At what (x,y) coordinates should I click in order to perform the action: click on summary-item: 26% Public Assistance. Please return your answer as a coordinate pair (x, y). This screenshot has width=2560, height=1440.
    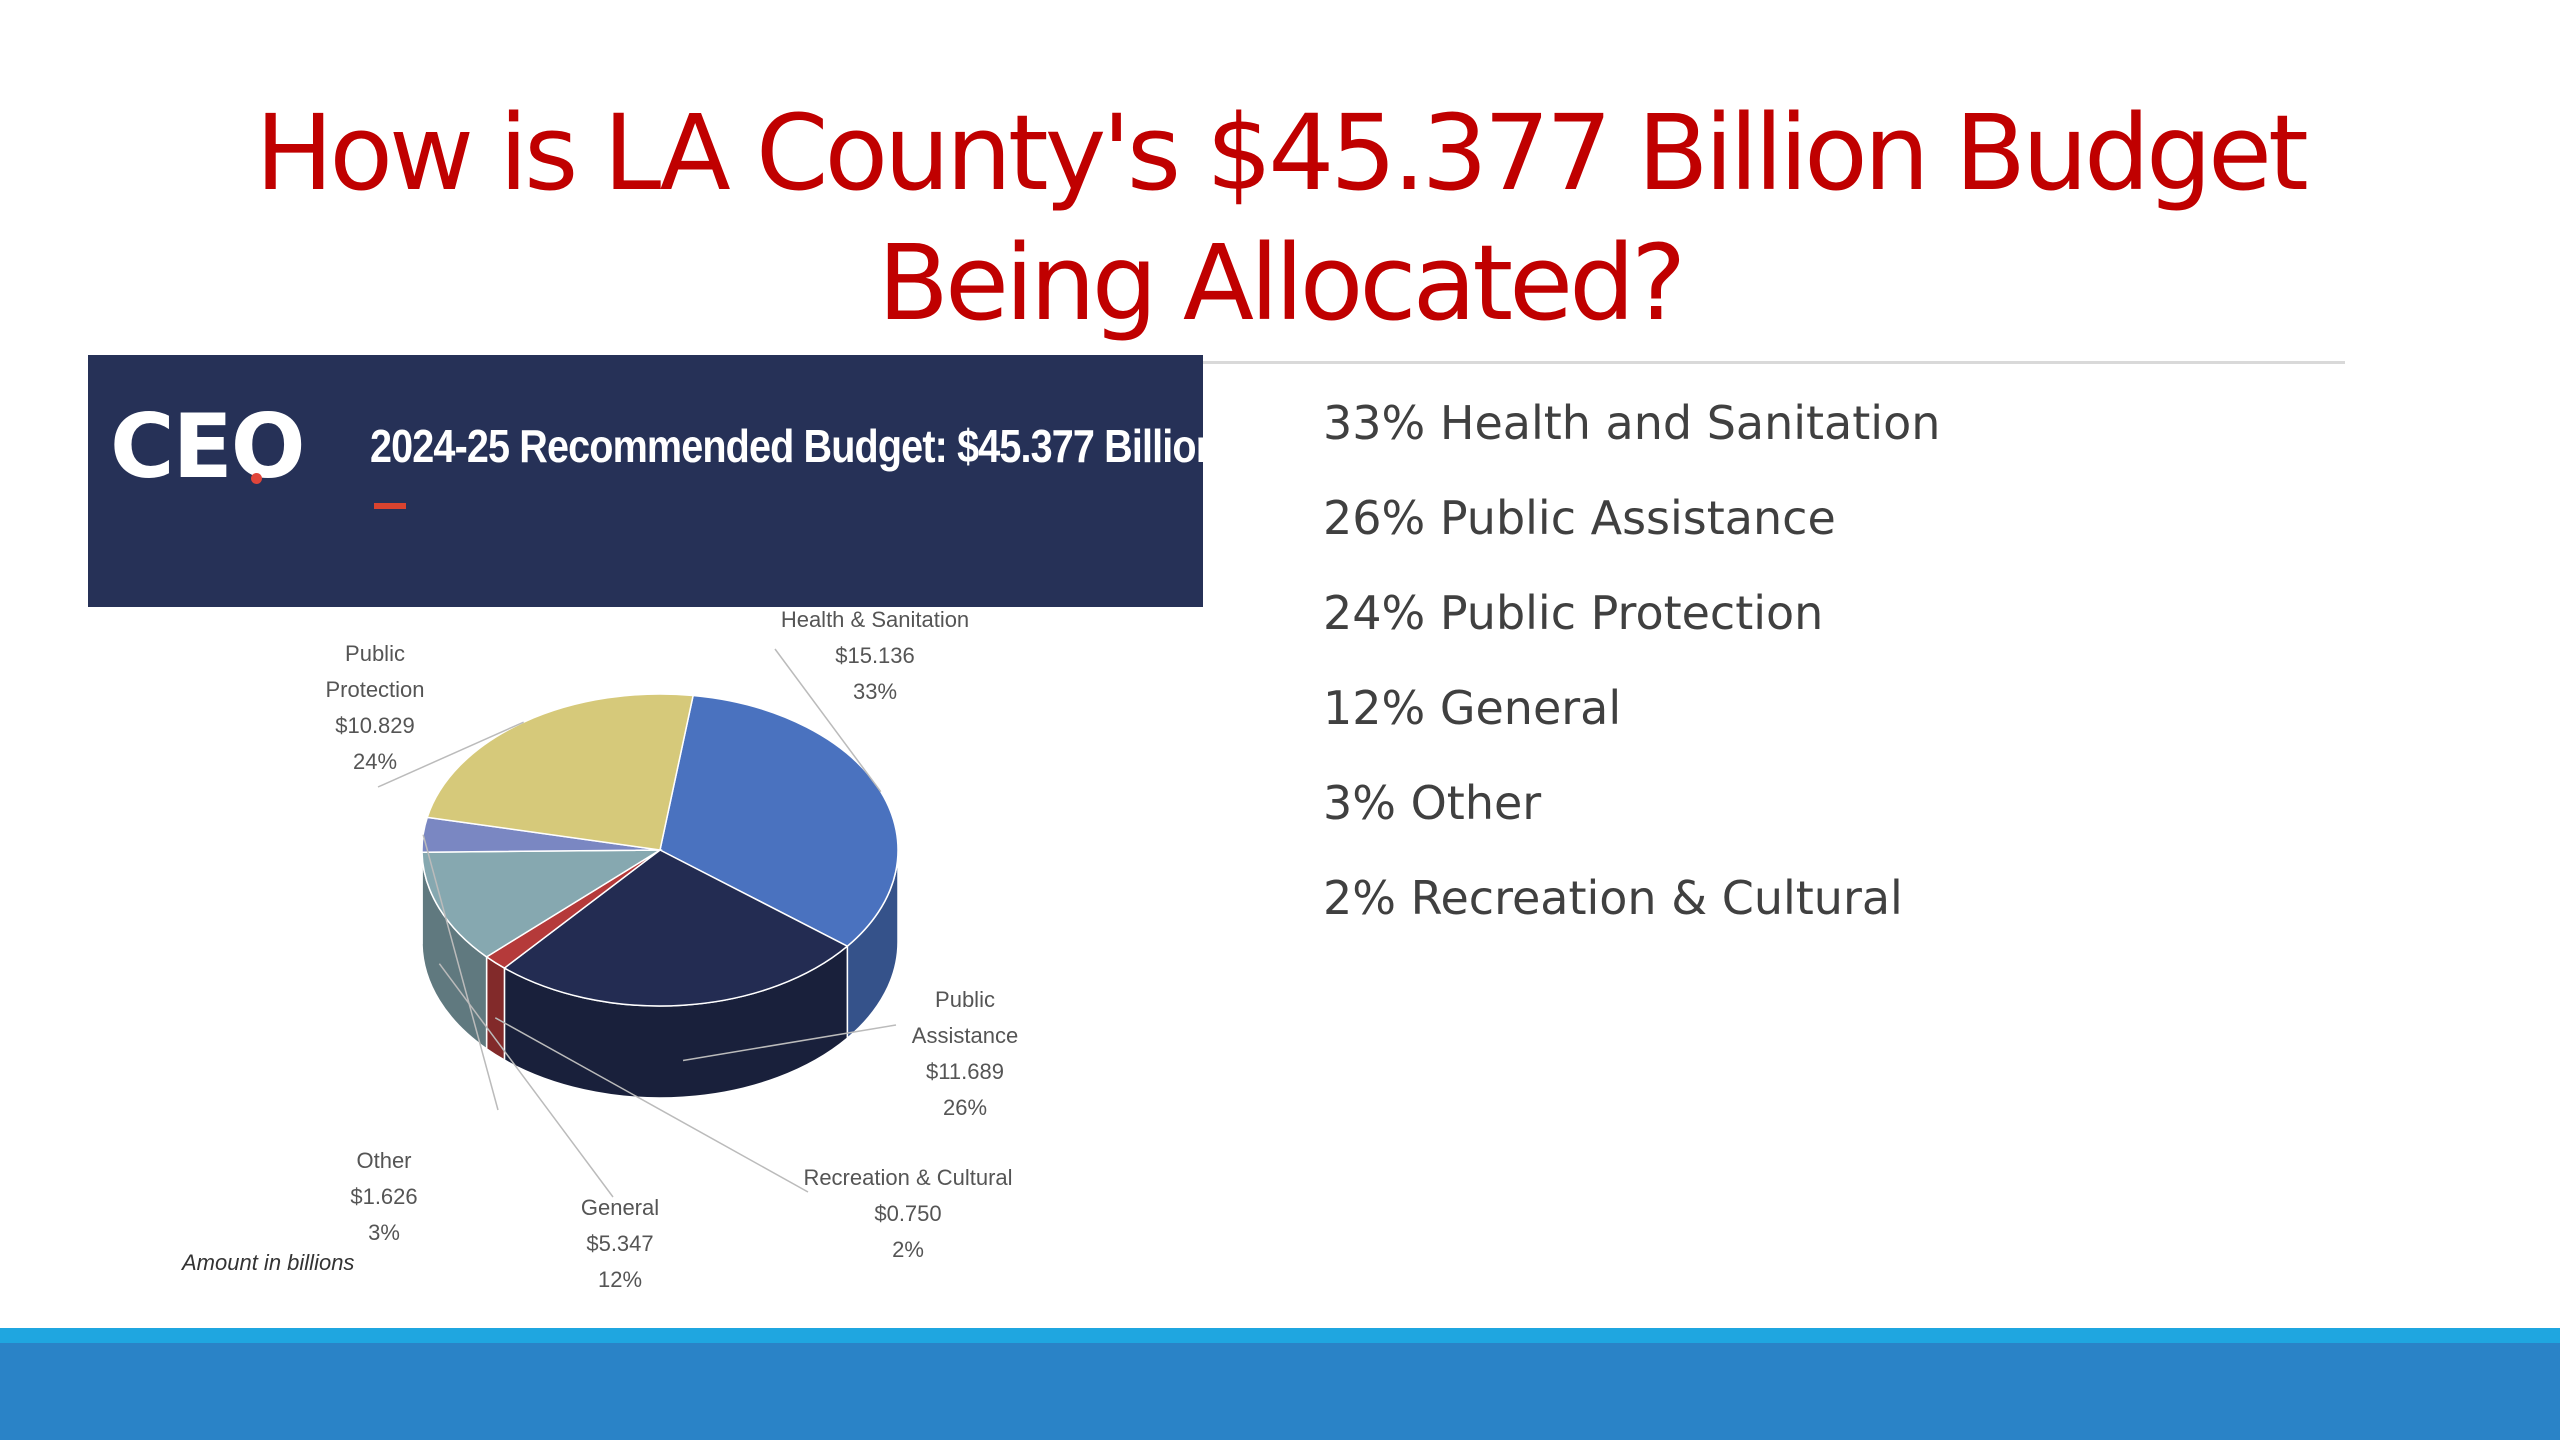
    Looking at the image, I should click on (1579, 518).